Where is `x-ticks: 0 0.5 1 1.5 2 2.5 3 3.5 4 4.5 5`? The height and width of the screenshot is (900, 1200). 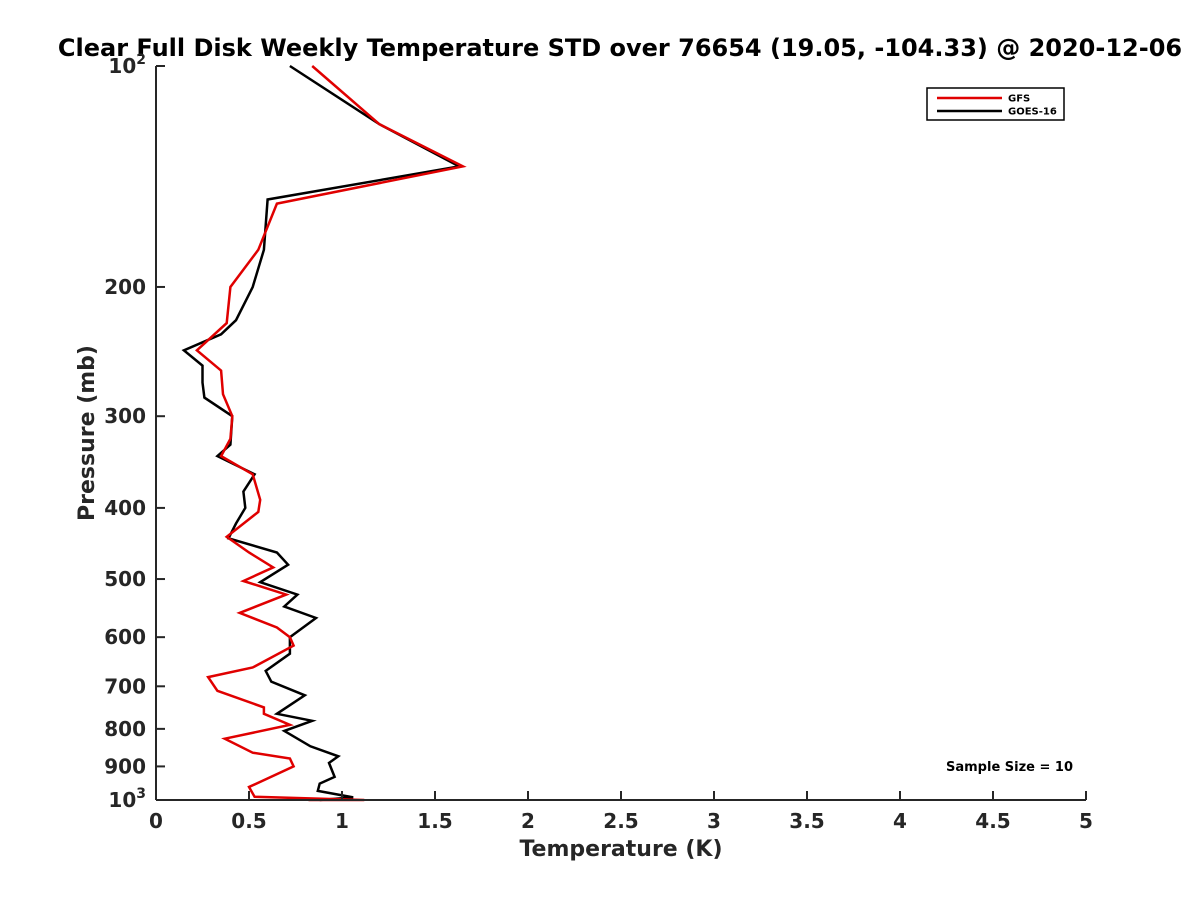
x-ticks: 0 0.5 1 1.5 2 2.5 3 3.5 4 4.5 5 is located at coordinates (621, 812).